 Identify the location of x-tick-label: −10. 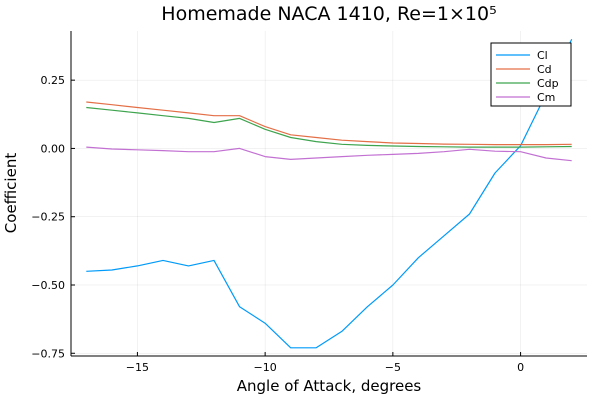
(265, 367).